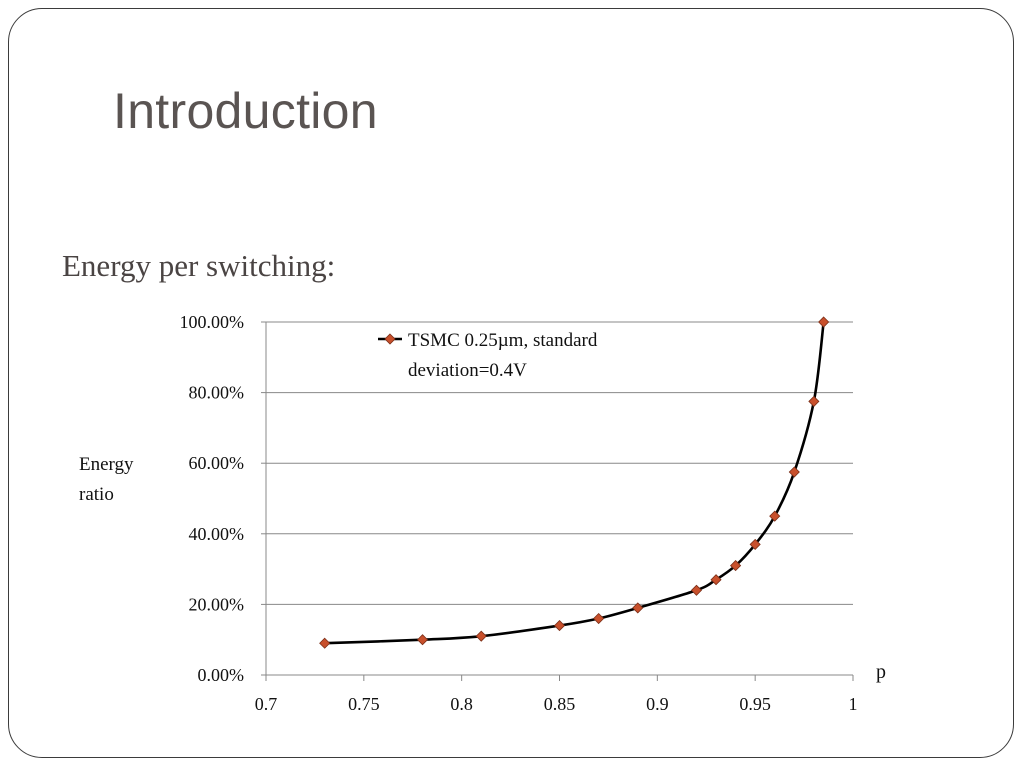  Describe the element at coordinates (488, 355) in the screenshot. I see `legend: TSMC 0.25µm, standard deviation=0.4V` at that location.